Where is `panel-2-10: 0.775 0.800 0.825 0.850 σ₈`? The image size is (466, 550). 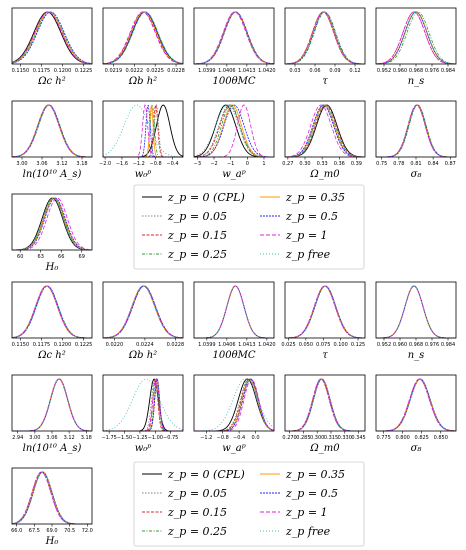
panel-2-10: 0.775 0.800 0.825 0.850 σ₈ is located at coordinates (416, 414).